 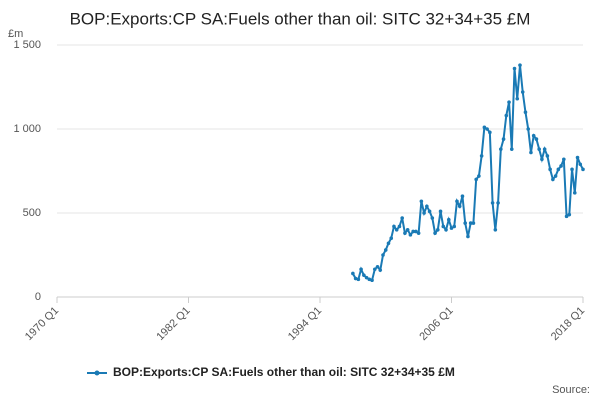 What do you see at coordinates (436, 324) in the screenshot?
I see `x-tick-label: 2006 Q1` at bounding box center [436, 324].